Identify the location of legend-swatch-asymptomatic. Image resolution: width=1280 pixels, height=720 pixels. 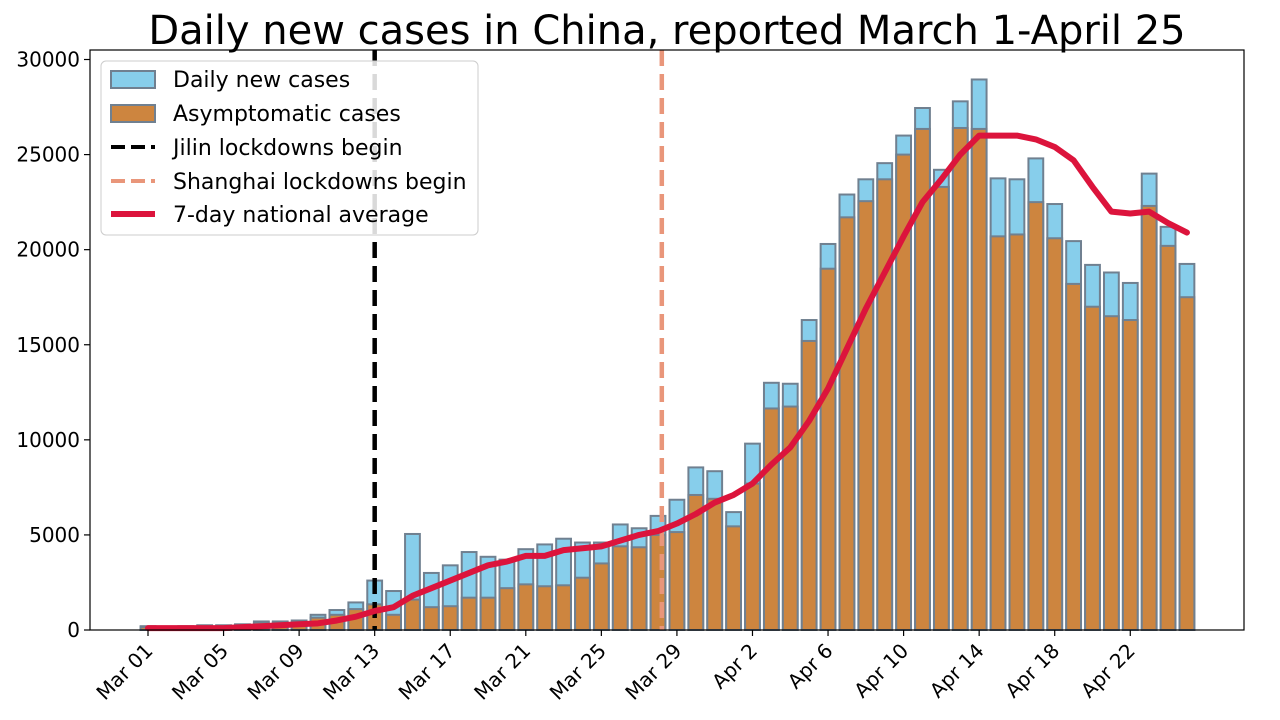
(133, 113).